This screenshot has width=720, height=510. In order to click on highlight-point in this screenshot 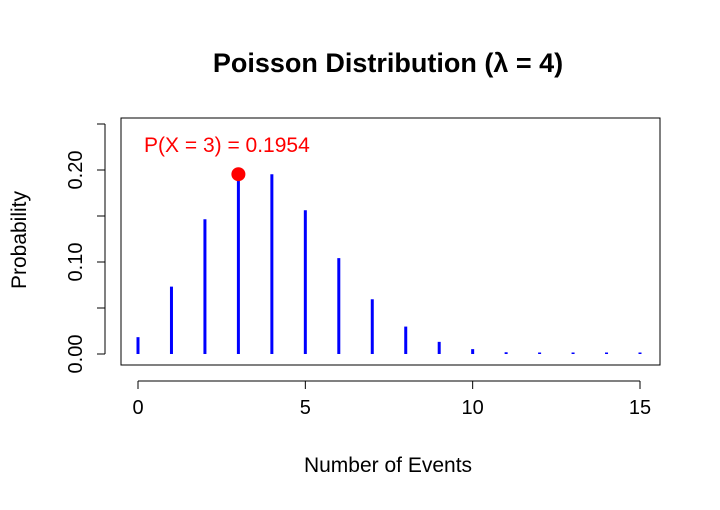, I will do `click(238, 174)`.